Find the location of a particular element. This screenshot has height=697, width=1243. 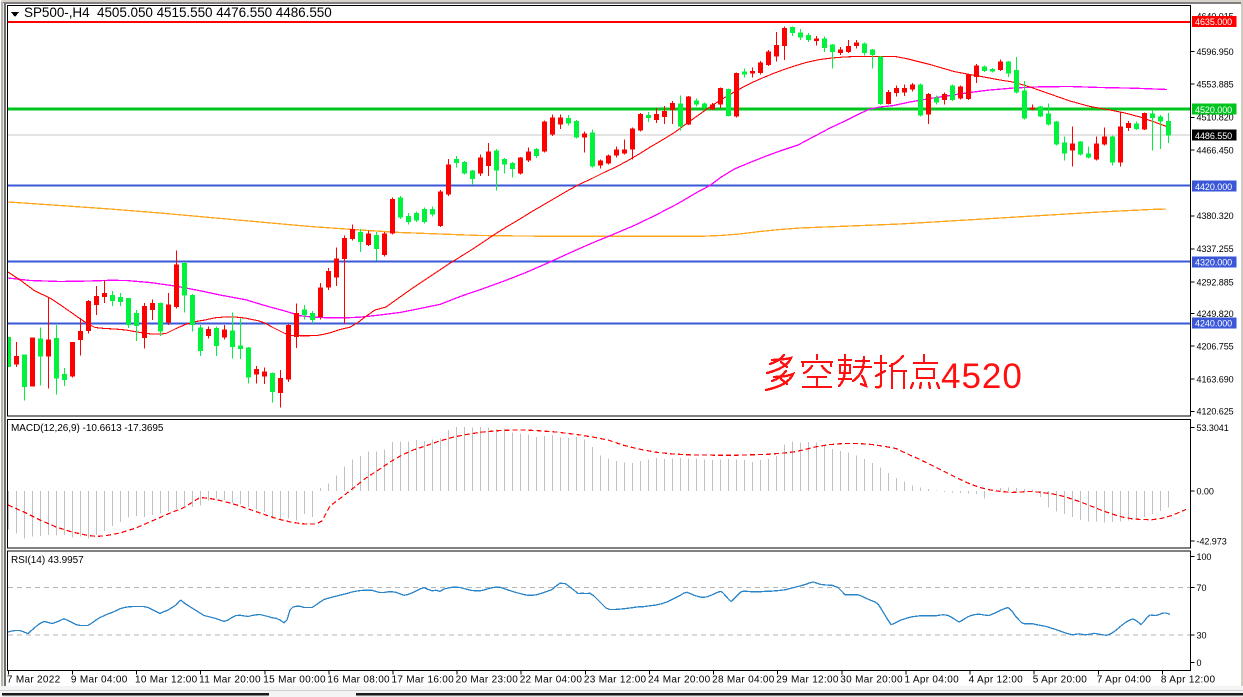

svg-text: 4120.625 is located at coordinates (1215, 412).